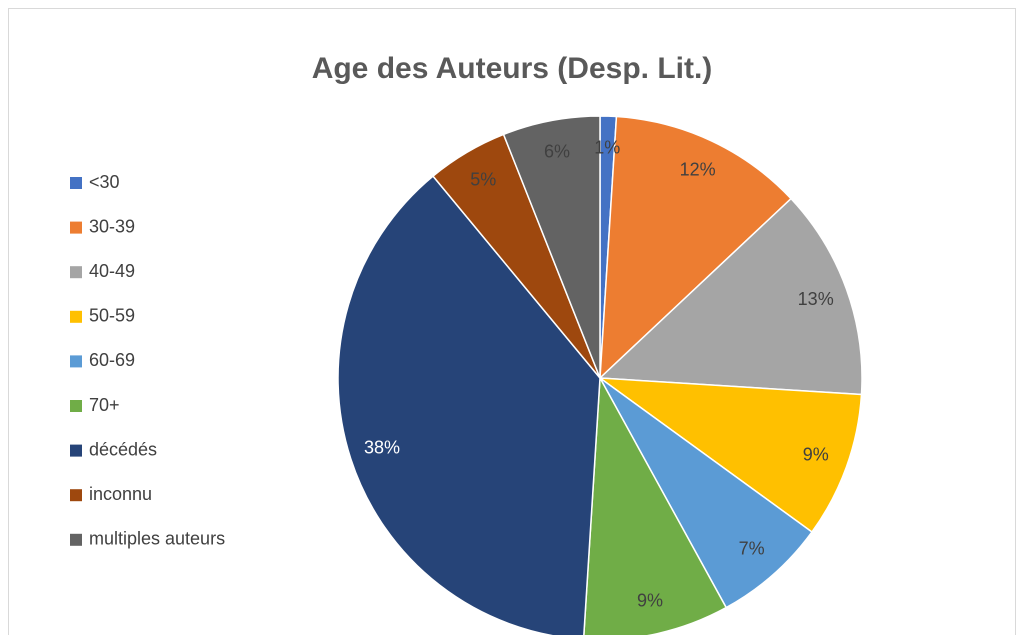 This screenshot has width=1024, height=635. Describe the element at coordinates (607, 148) in the screenshot. I see `data-label: 1%` at that location.